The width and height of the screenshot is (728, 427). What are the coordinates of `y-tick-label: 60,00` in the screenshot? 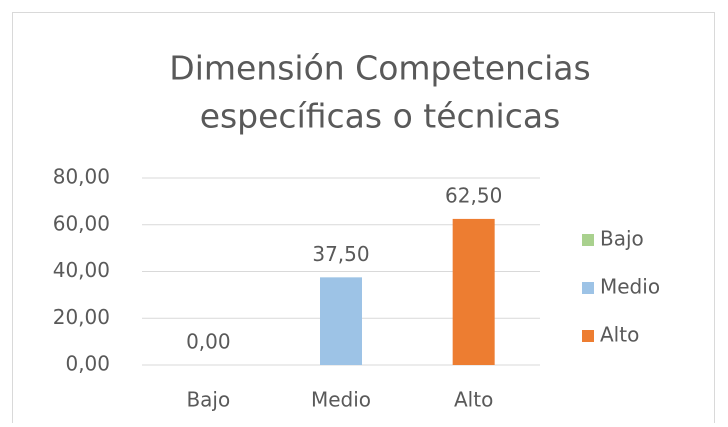 It's located at (81, 223).